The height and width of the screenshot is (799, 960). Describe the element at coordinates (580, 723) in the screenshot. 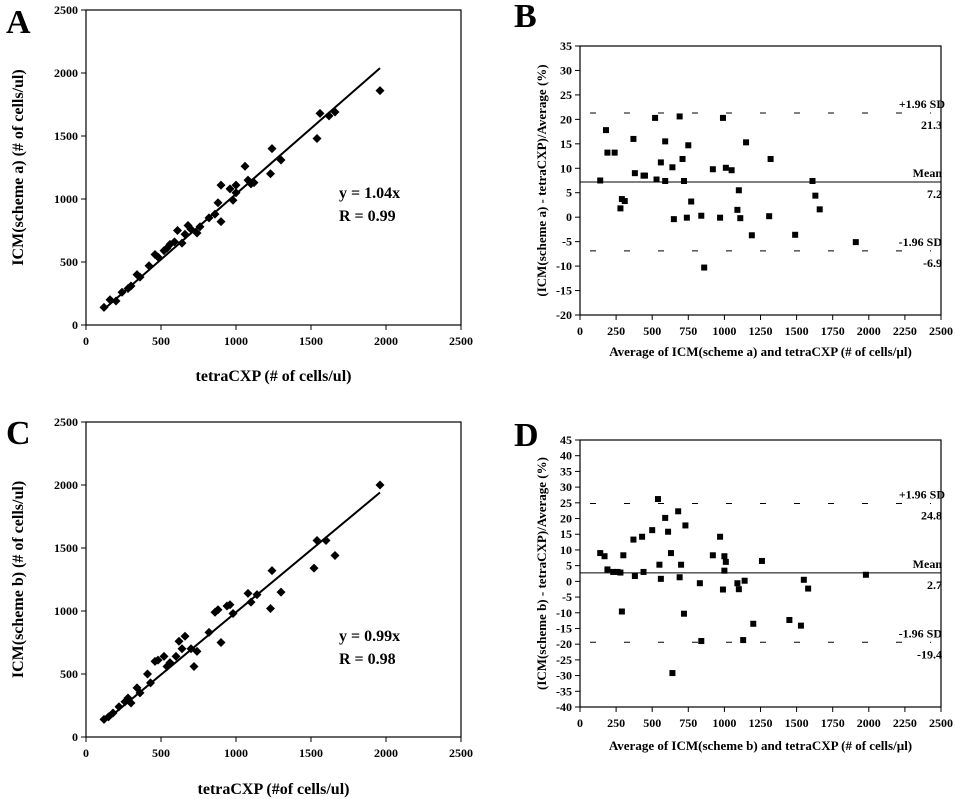

I see `x-tick-label: 0` at that location.